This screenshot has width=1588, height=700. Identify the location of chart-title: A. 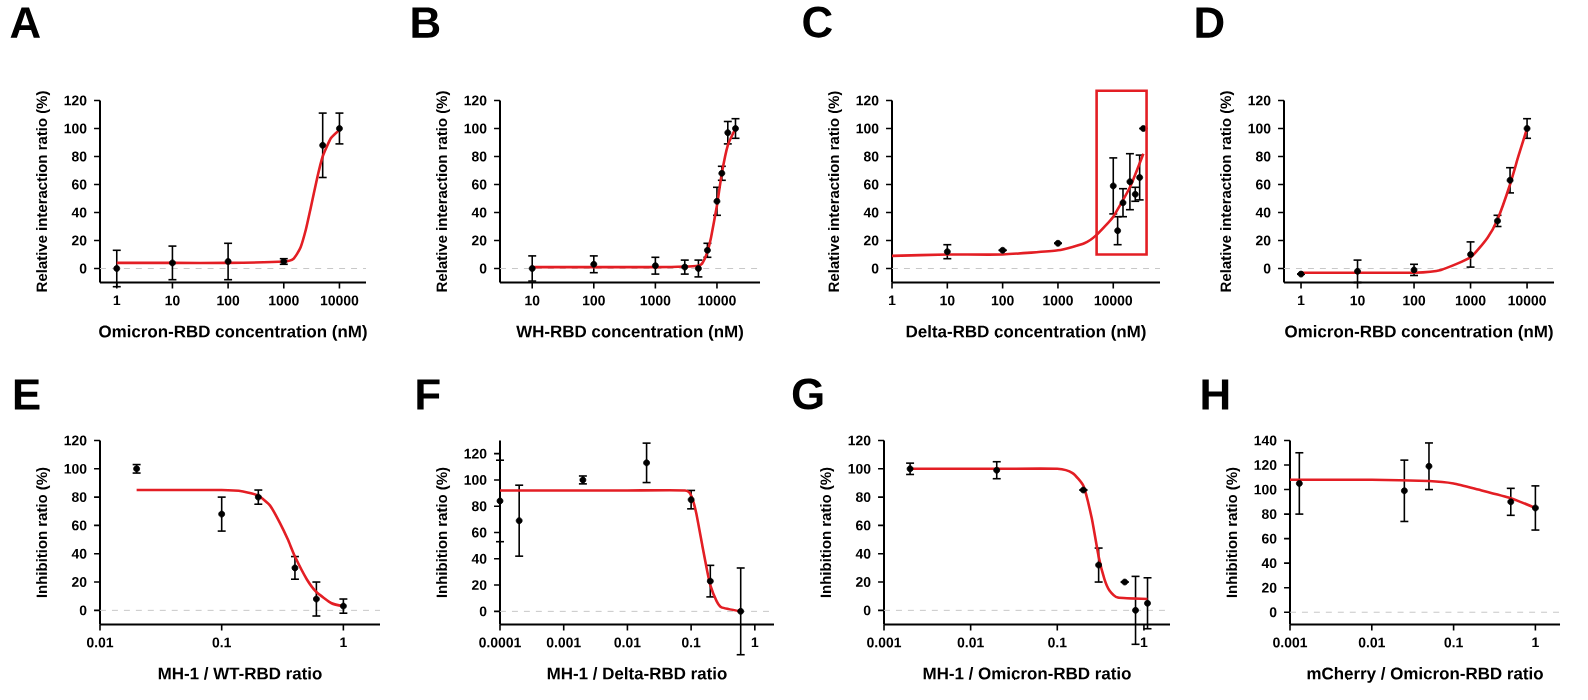
(25, 22).